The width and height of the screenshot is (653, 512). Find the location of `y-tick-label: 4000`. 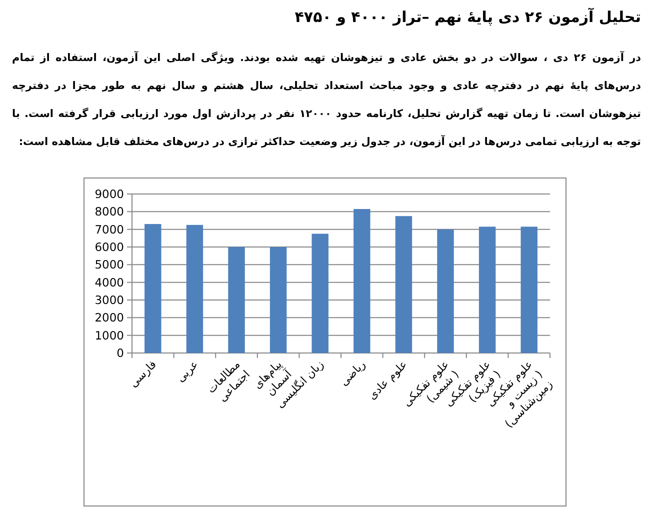

y-tick-label: 4000 is located at coordinates (109, 282).